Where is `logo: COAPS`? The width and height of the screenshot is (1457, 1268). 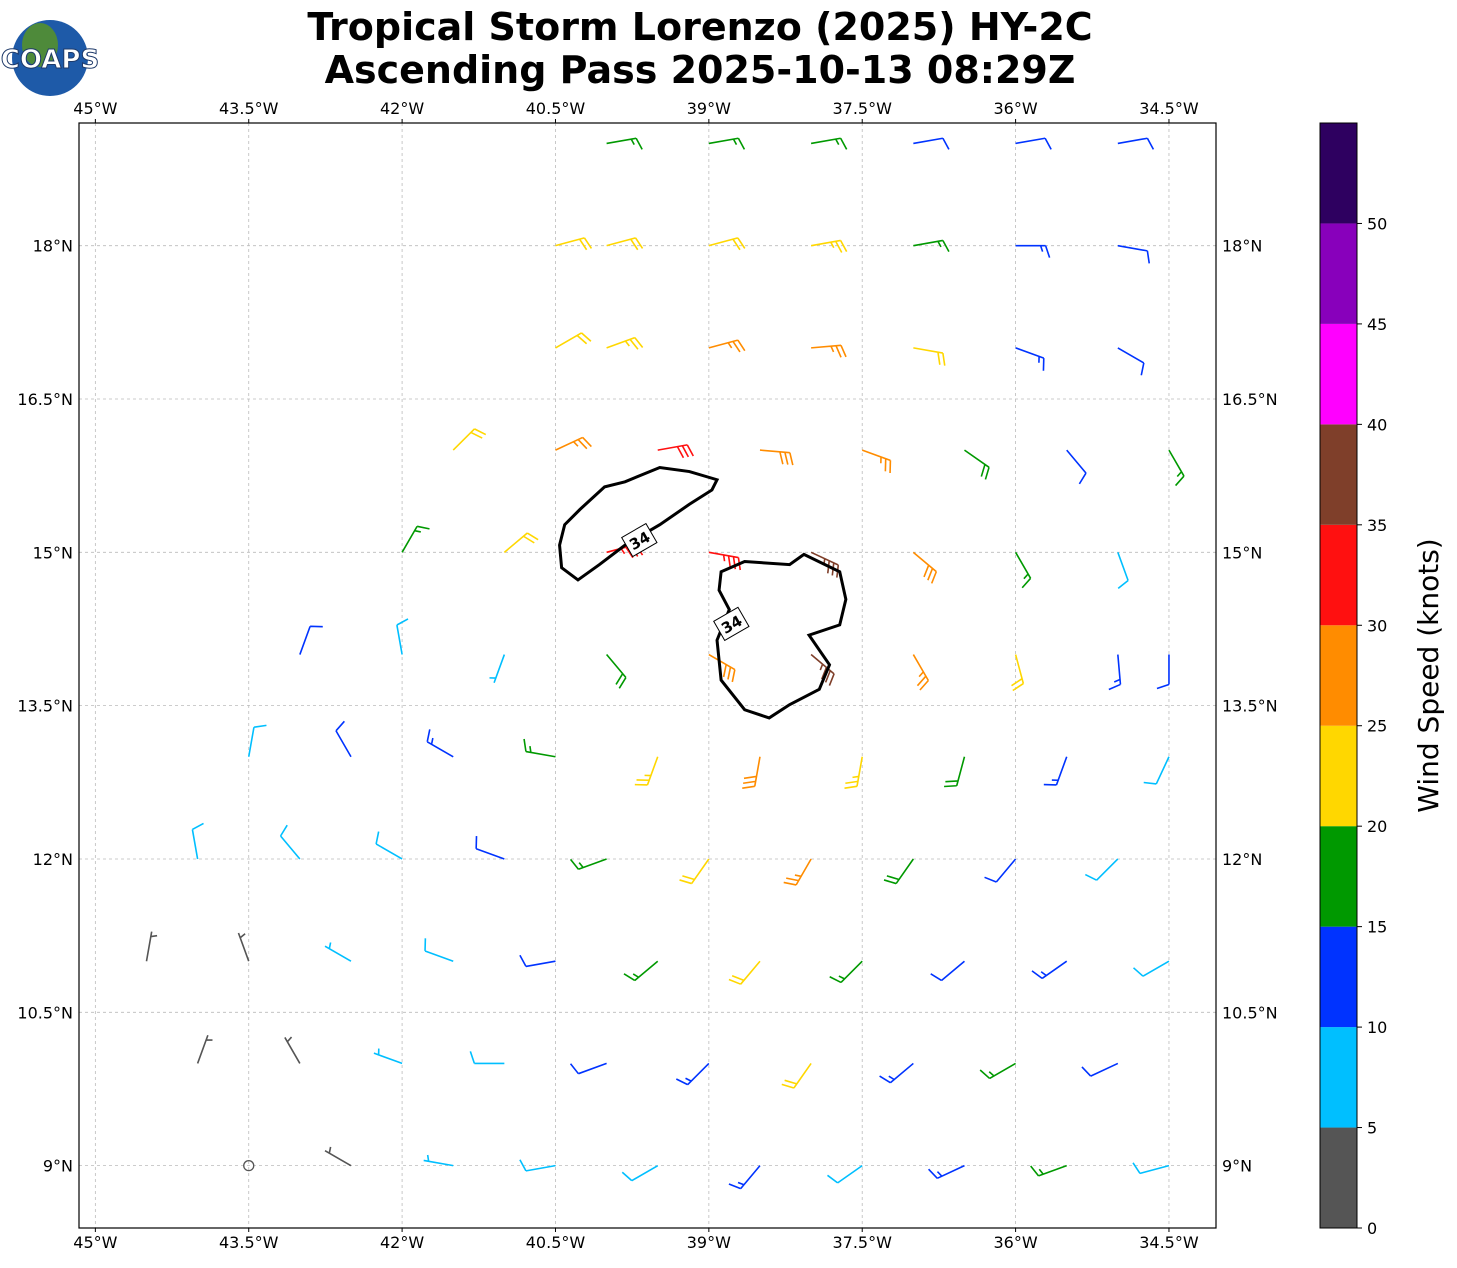 logo: COAPS is located at coordinates (50, 58).